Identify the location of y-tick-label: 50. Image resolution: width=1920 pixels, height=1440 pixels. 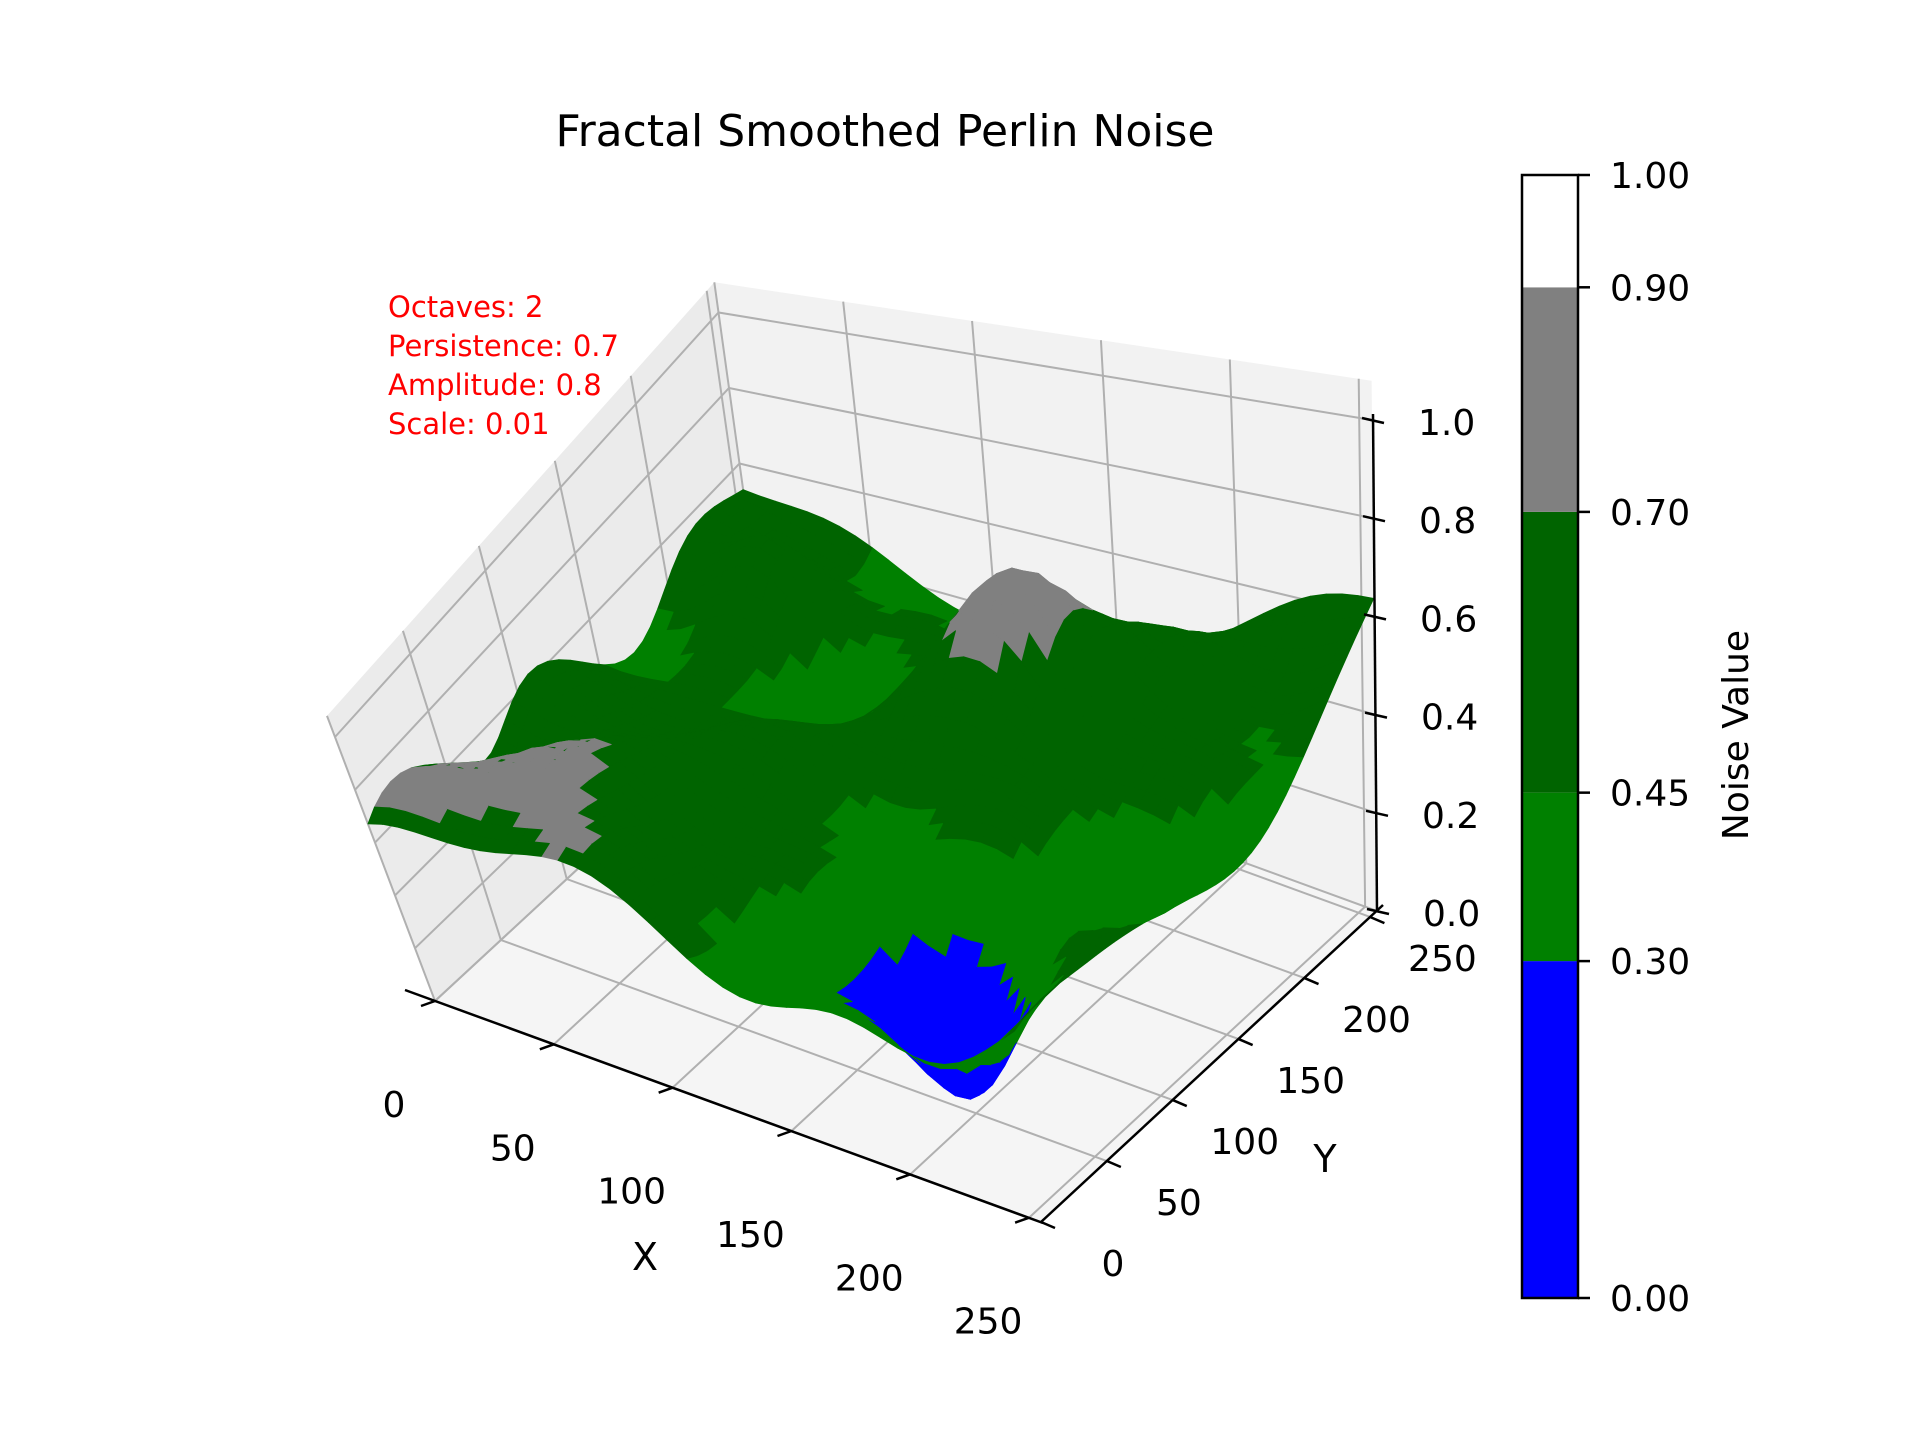
(1179, 1203).